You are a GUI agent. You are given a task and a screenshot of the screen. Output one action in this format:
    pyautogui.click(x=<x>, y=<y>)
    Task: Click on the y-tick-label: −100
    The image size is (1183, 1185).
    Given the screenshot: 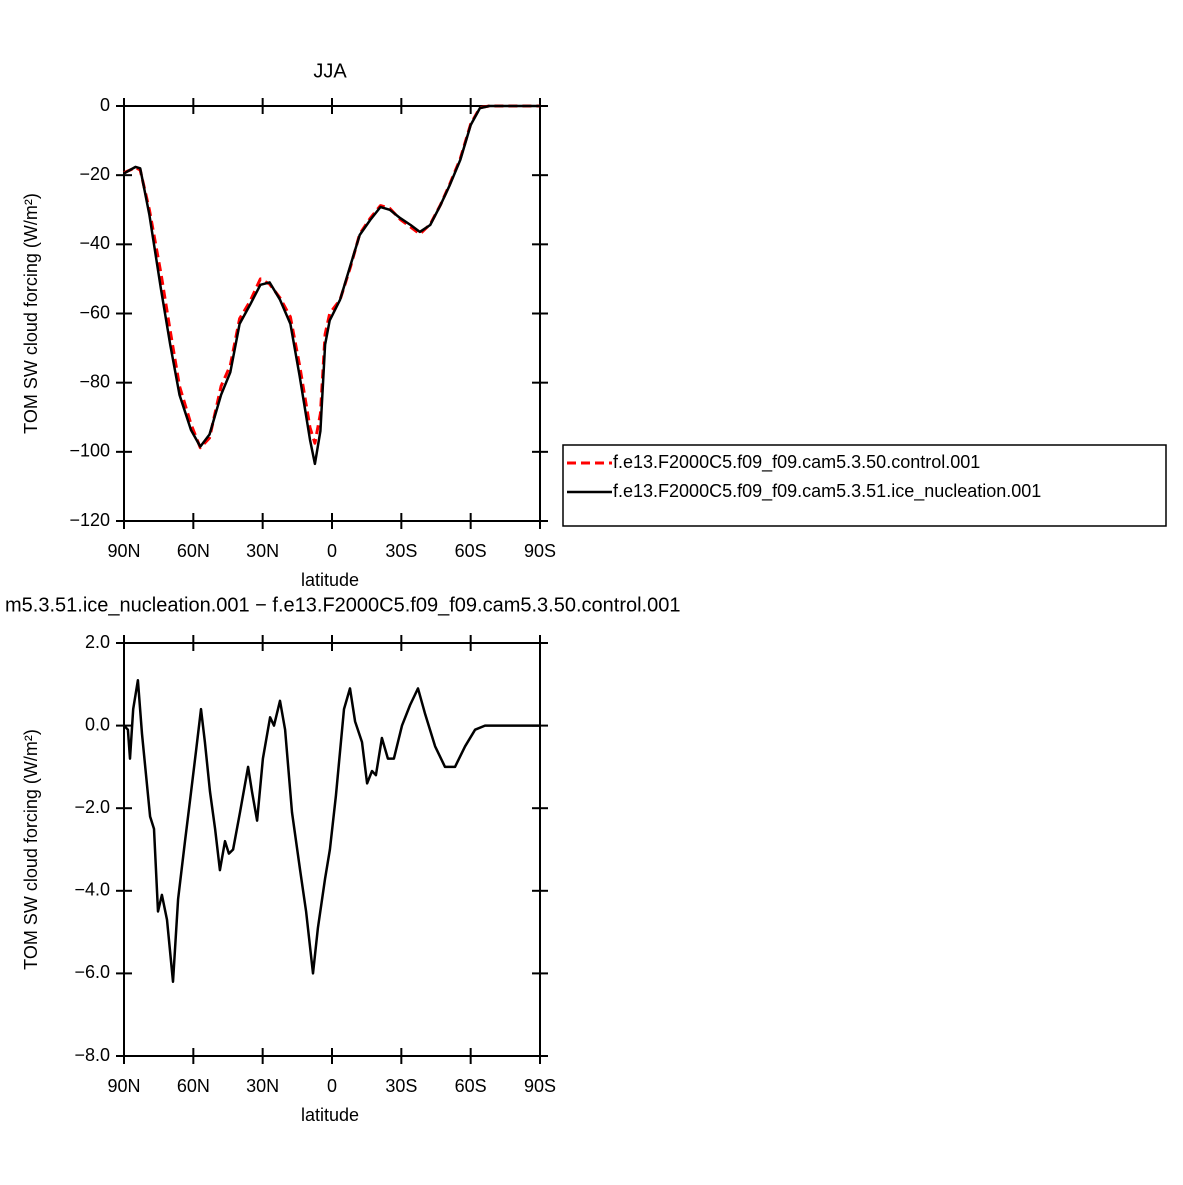 What is the action you would take?
    pyautogui.click(x=89, y=451)
    